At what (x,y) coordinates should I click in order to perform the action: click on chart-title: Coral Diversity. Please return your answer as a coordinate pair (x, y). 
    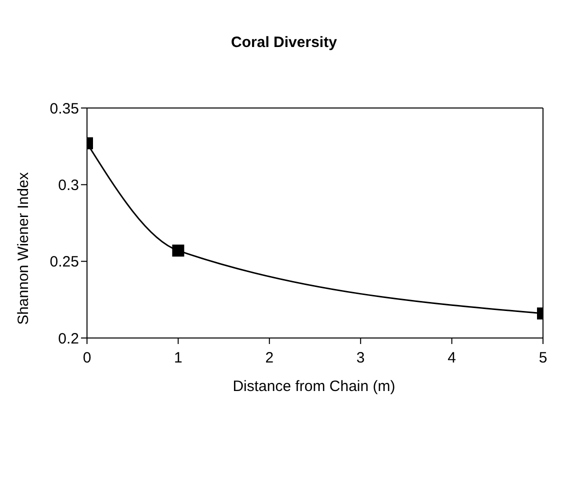
    Looking at the image, I should click on (284, 42).